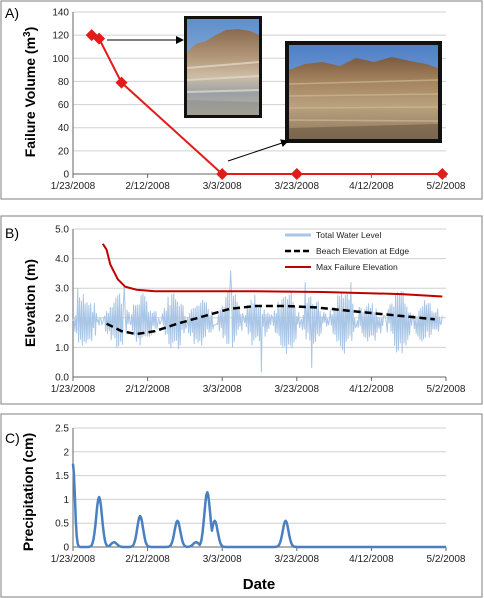 The width and height of the screenshot is (484, 598). What do you see at coordinates (73, 186) in the screenshot?
I see `panel-a-x-tick-label: 1/23/2008` at bounding box center [73, 186].